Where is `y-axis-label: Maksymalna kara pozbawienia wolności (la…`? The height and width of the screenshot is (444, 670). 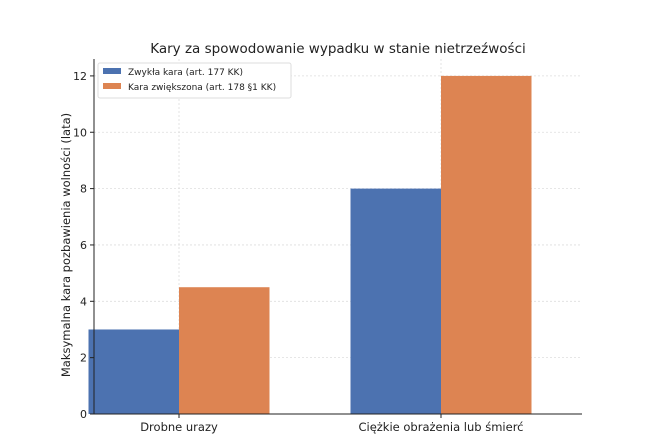
y-axis-label: Maksymalna kara pozbawienia wolności (la… is located at coordinates (66, 245).